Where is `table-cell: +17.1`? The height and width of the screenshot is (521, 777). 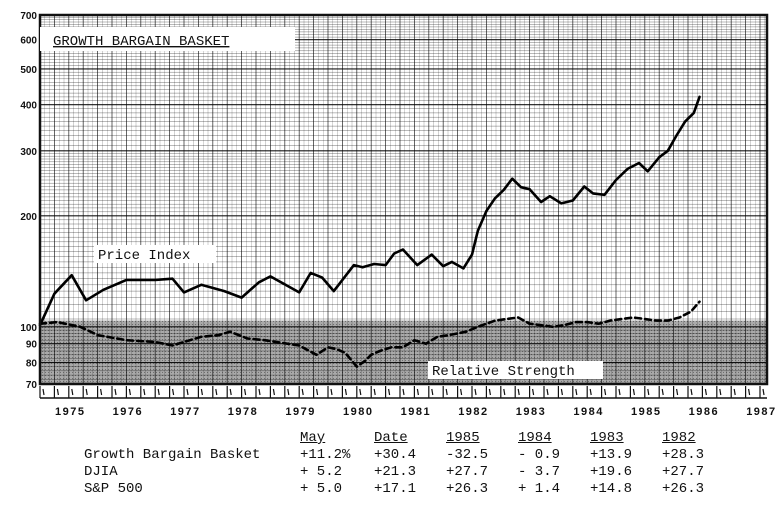
table-cell: +17.1 is located at coordinates (395, 489).